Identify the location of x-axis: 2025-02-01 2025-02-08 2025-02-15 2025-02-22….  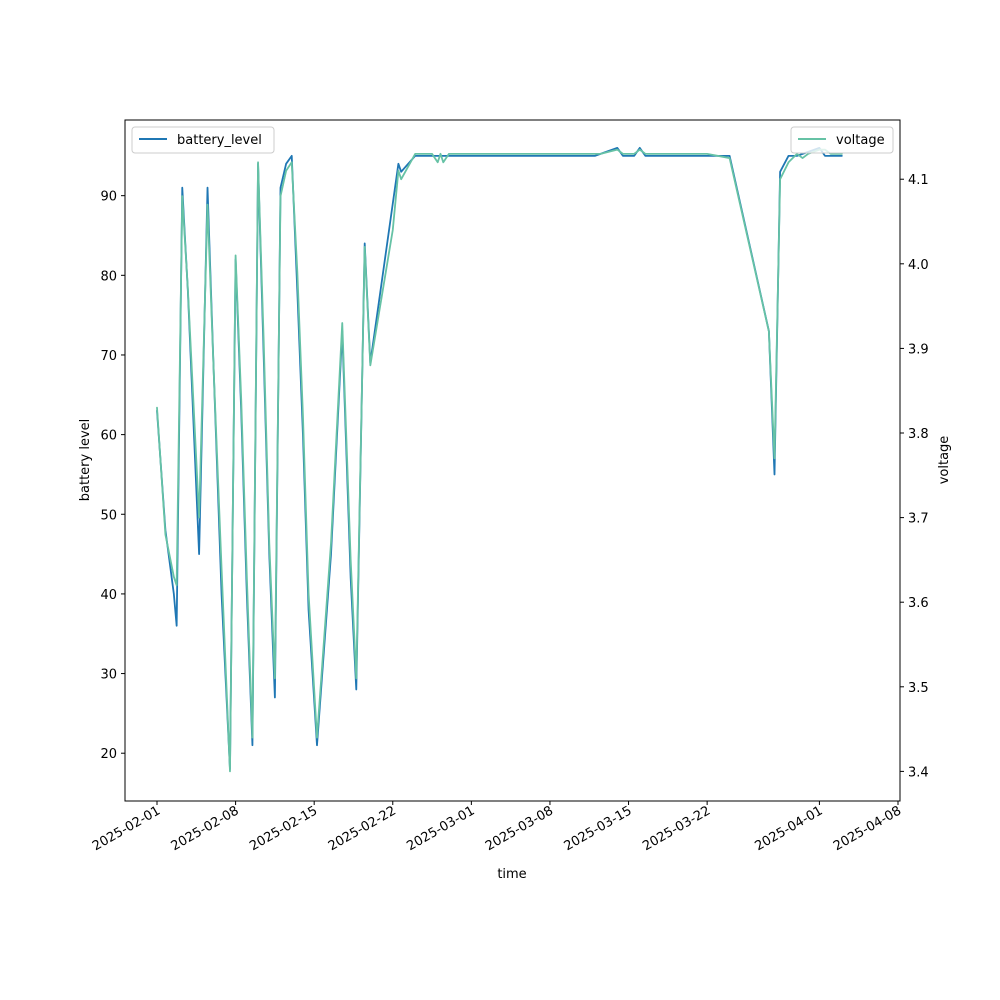
(497, 827).